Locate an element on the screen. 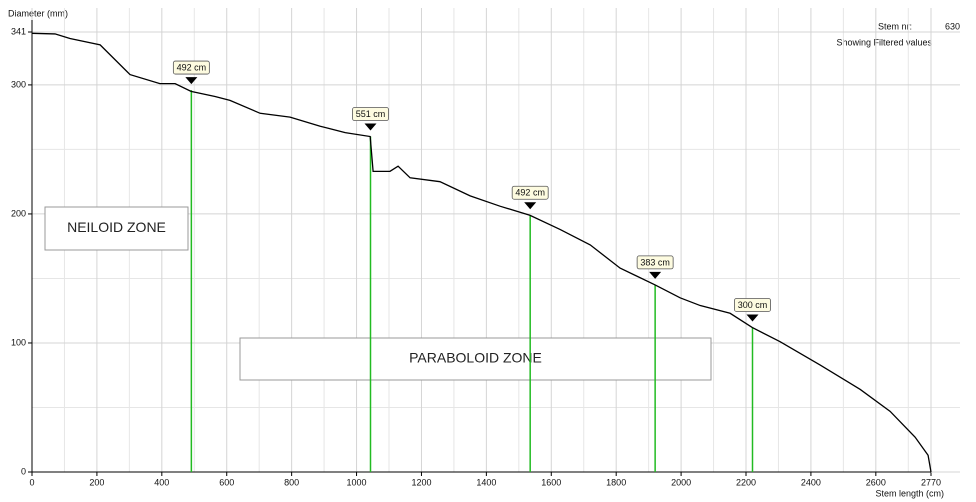 This screenshot has width=976, height=502. y-tick-label: 300 is located at coordinates (18, 84).